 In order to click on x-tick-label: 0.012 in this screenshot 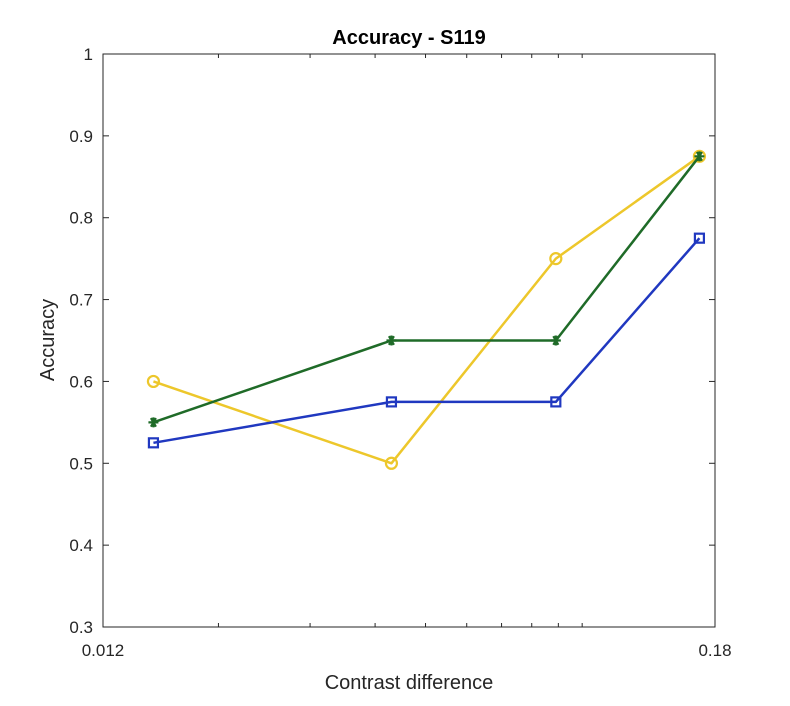, I will do `click(103, 650)`.